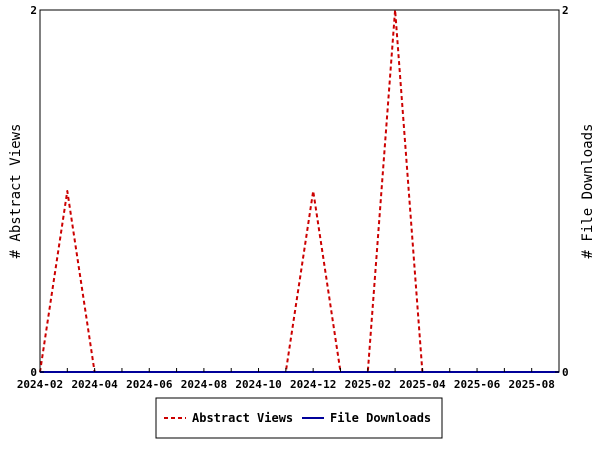 The height and width of the screenshot is (450, 600). What do you see at coordinates (16, 191) in the screenshot?
I see `y-axis-left-label: # Abstract Views` at bounding box center [16, 191].